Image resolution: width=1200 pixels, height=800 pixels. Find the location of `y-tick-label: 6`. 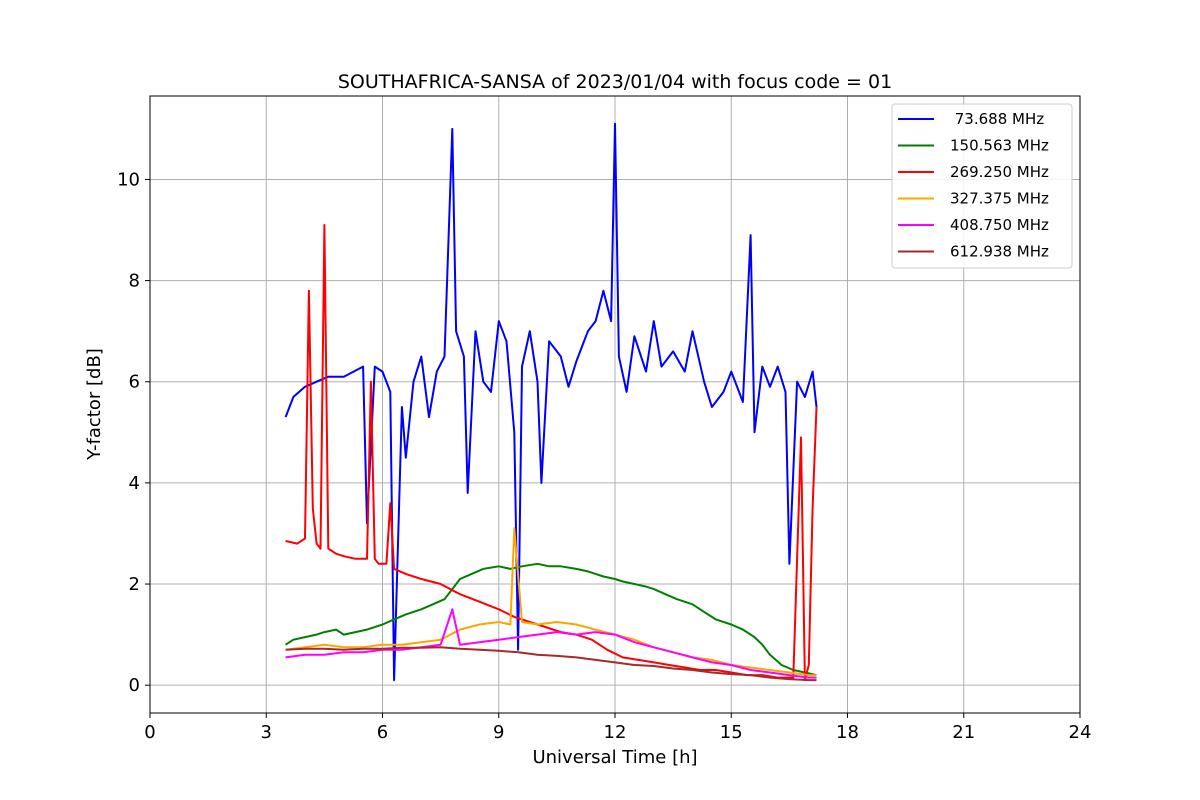

y-tick-label: 6 is located at coordinates (134, 382).